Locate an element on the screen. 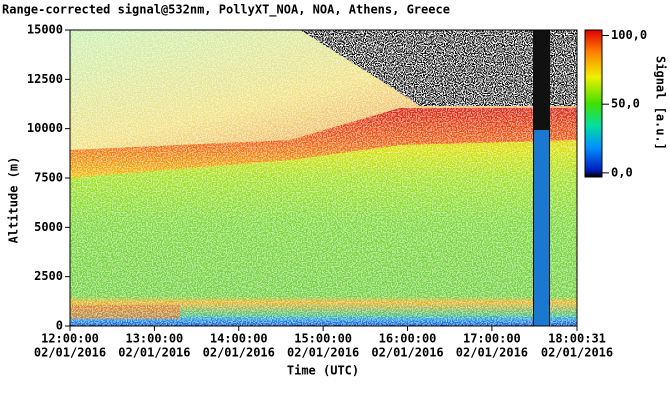 The image size is (670, 406). x-tick-label: 18:00:31 is located at coordinates (577, 339).